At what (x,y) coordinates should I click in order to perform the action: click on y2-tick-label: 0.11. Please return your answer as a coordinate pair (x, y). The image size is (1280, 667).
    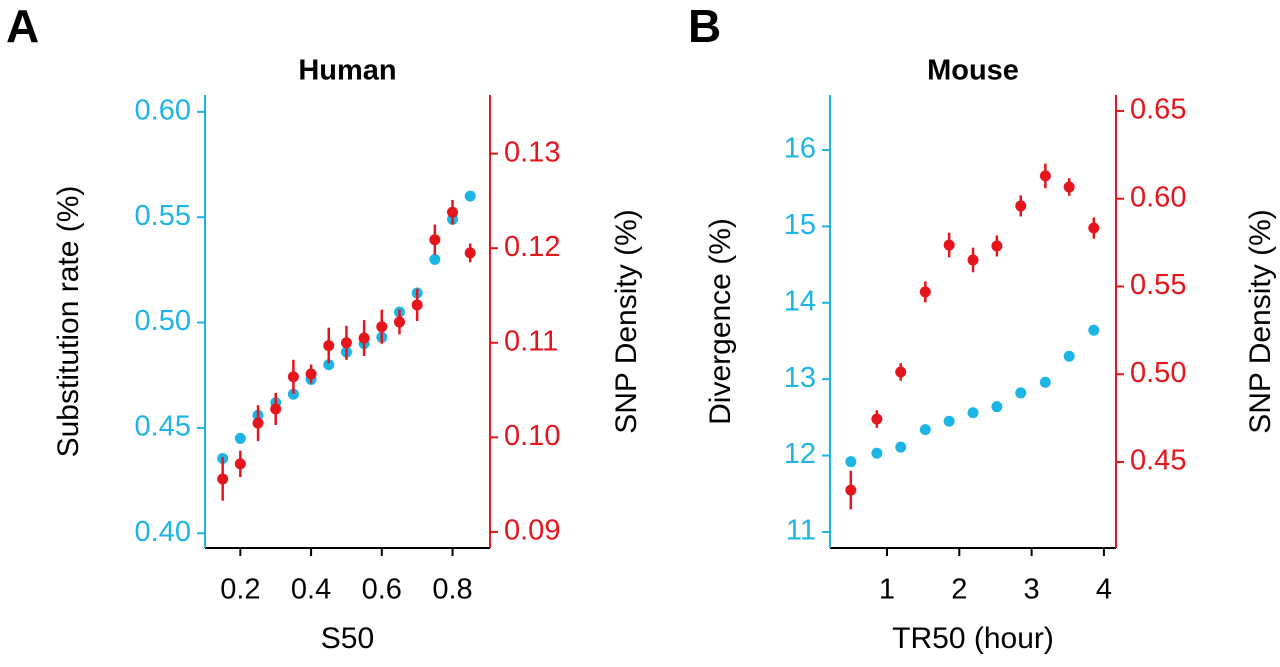
    Looking at the image, I should click on (531, 341).